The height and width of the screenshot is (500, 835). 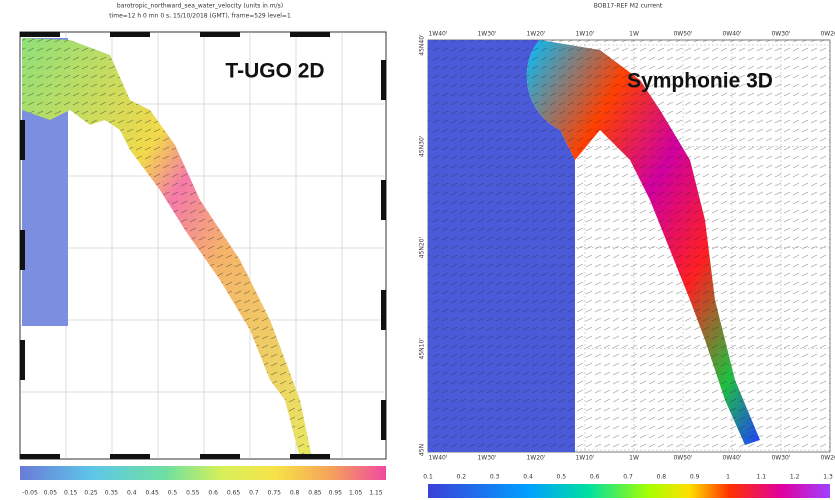 What do you see at coordinates (628, 6) in the screenshot?
I see `panel-title: BOB17-REF M2 current` at bounding box center [628, 6].